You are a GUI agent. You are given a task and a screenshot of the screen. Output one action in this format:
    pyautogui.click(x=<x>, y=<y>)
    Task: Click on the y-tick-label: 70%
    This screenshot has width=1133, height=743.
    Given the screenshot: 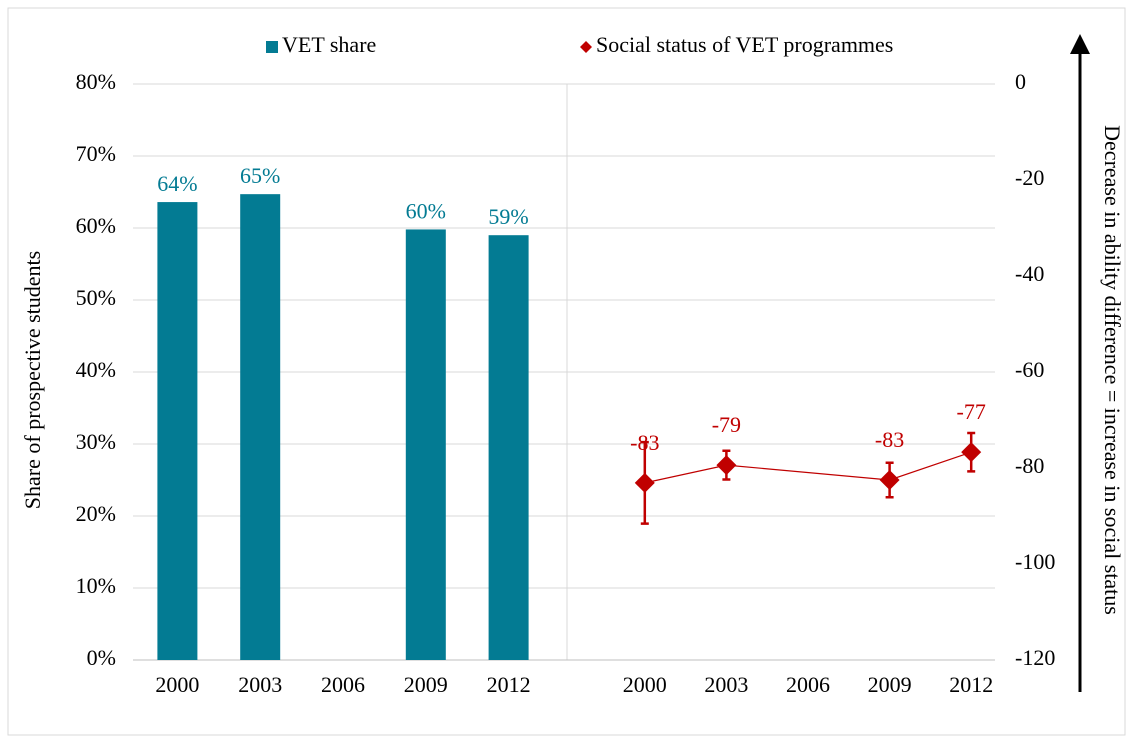 What is the action you would take?
    pyautogui.click(x=96, y=153)
    